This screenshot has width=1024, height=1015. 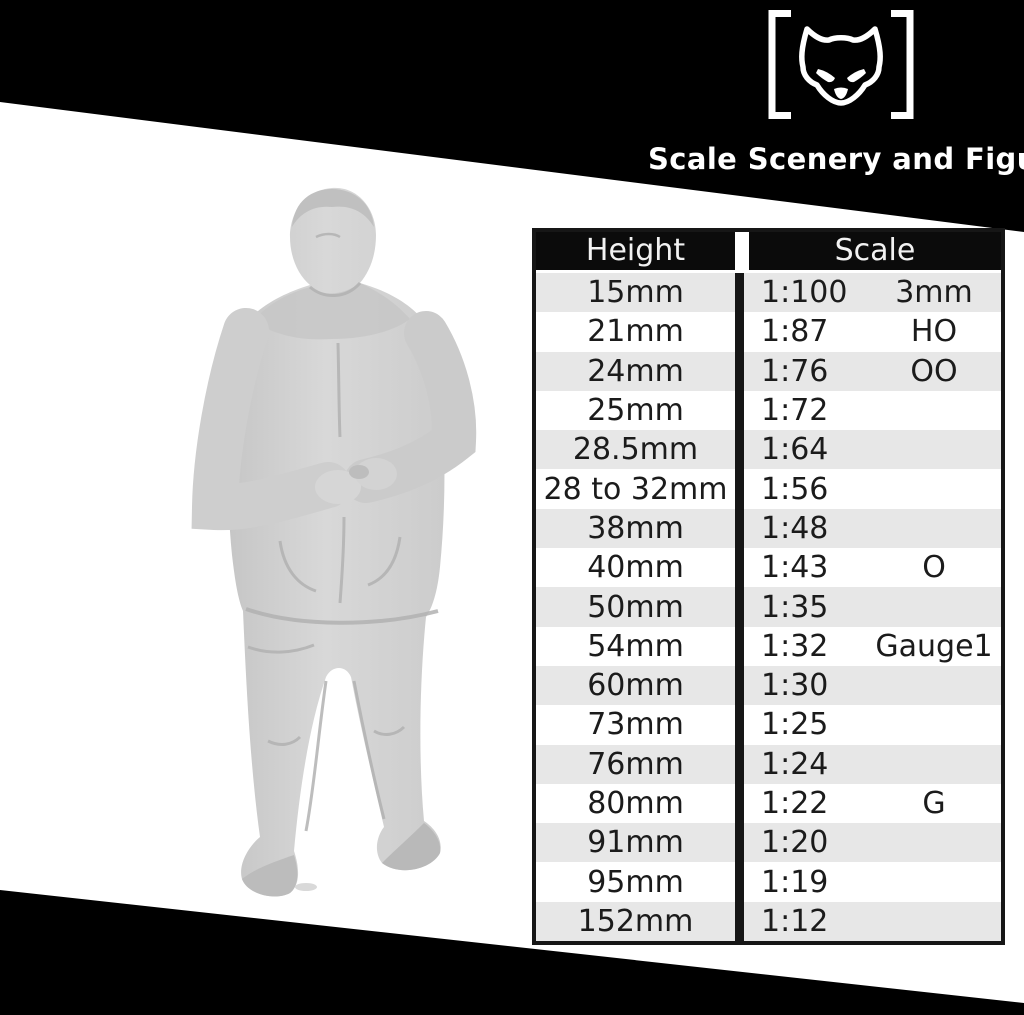 I want to click on column-header-scale: Scale, so click(x=875, y=251).